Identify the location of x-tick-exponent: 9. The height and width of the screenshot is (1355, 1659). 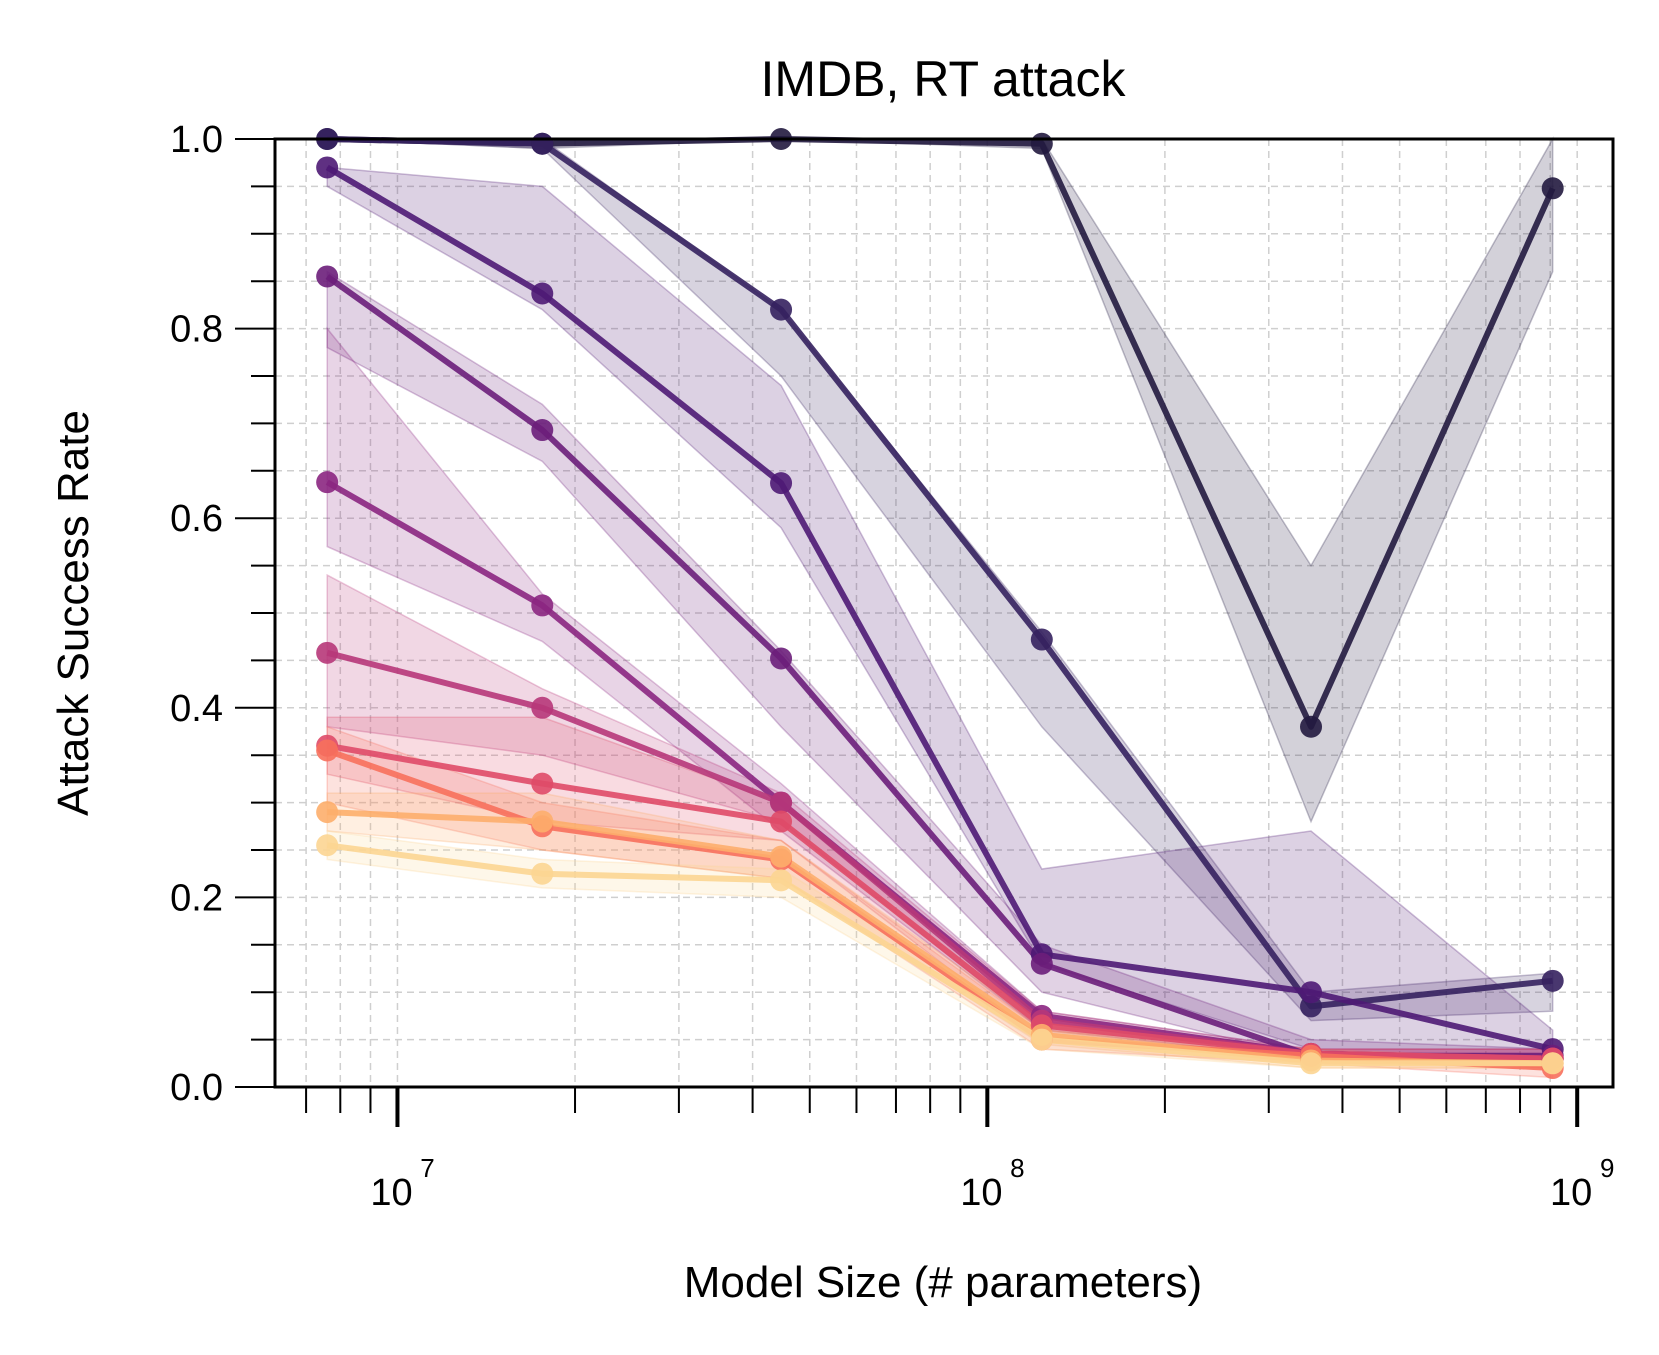
(1607, 1168).